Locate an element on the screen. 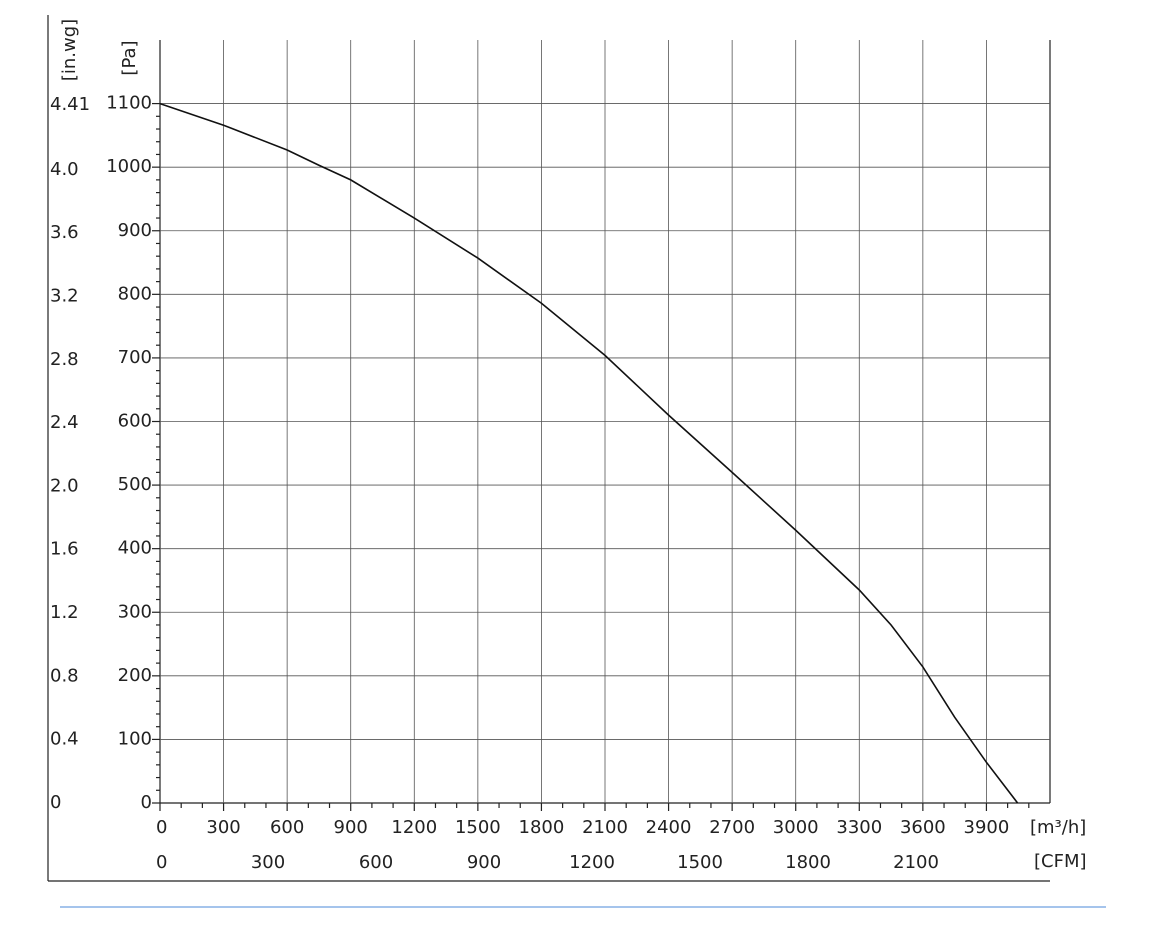 The height and width of the screenshot is (940, 1158). y2-tick-label: 4.41 is located at coordinates (70, 104).